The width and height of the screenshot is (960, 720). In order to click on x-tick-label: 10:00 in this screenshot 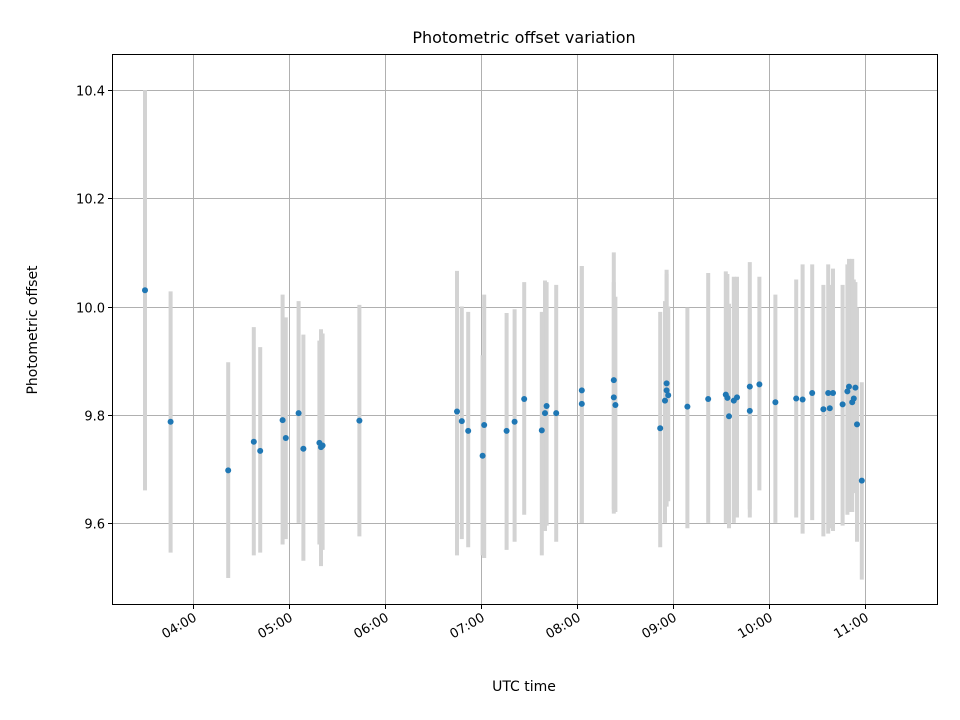, I will do `click(756, 626)`.